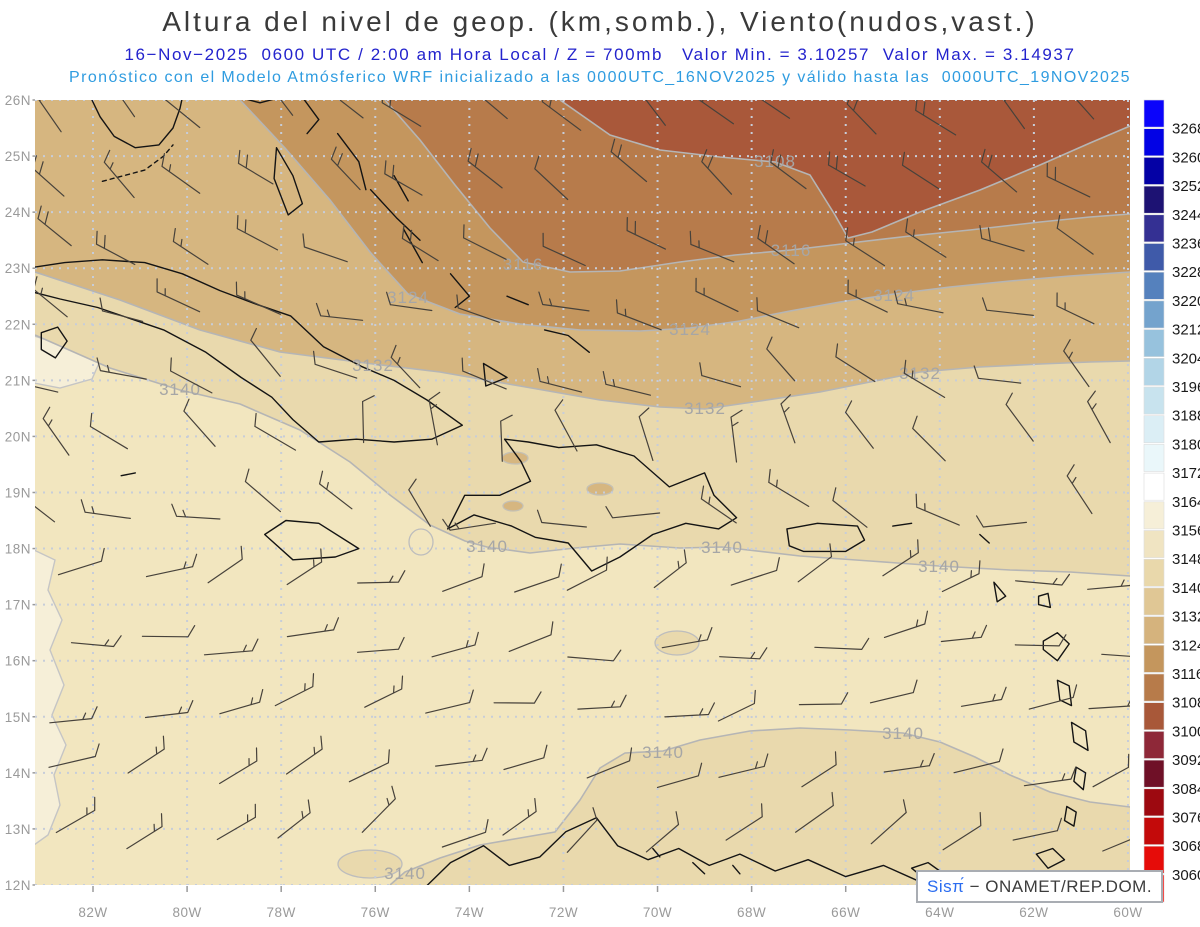 This screenshot has height=927, width=1200. Describe the element at coordinates (137, 163) in the screenshot. I see `coastline-florida-keys` at that location.